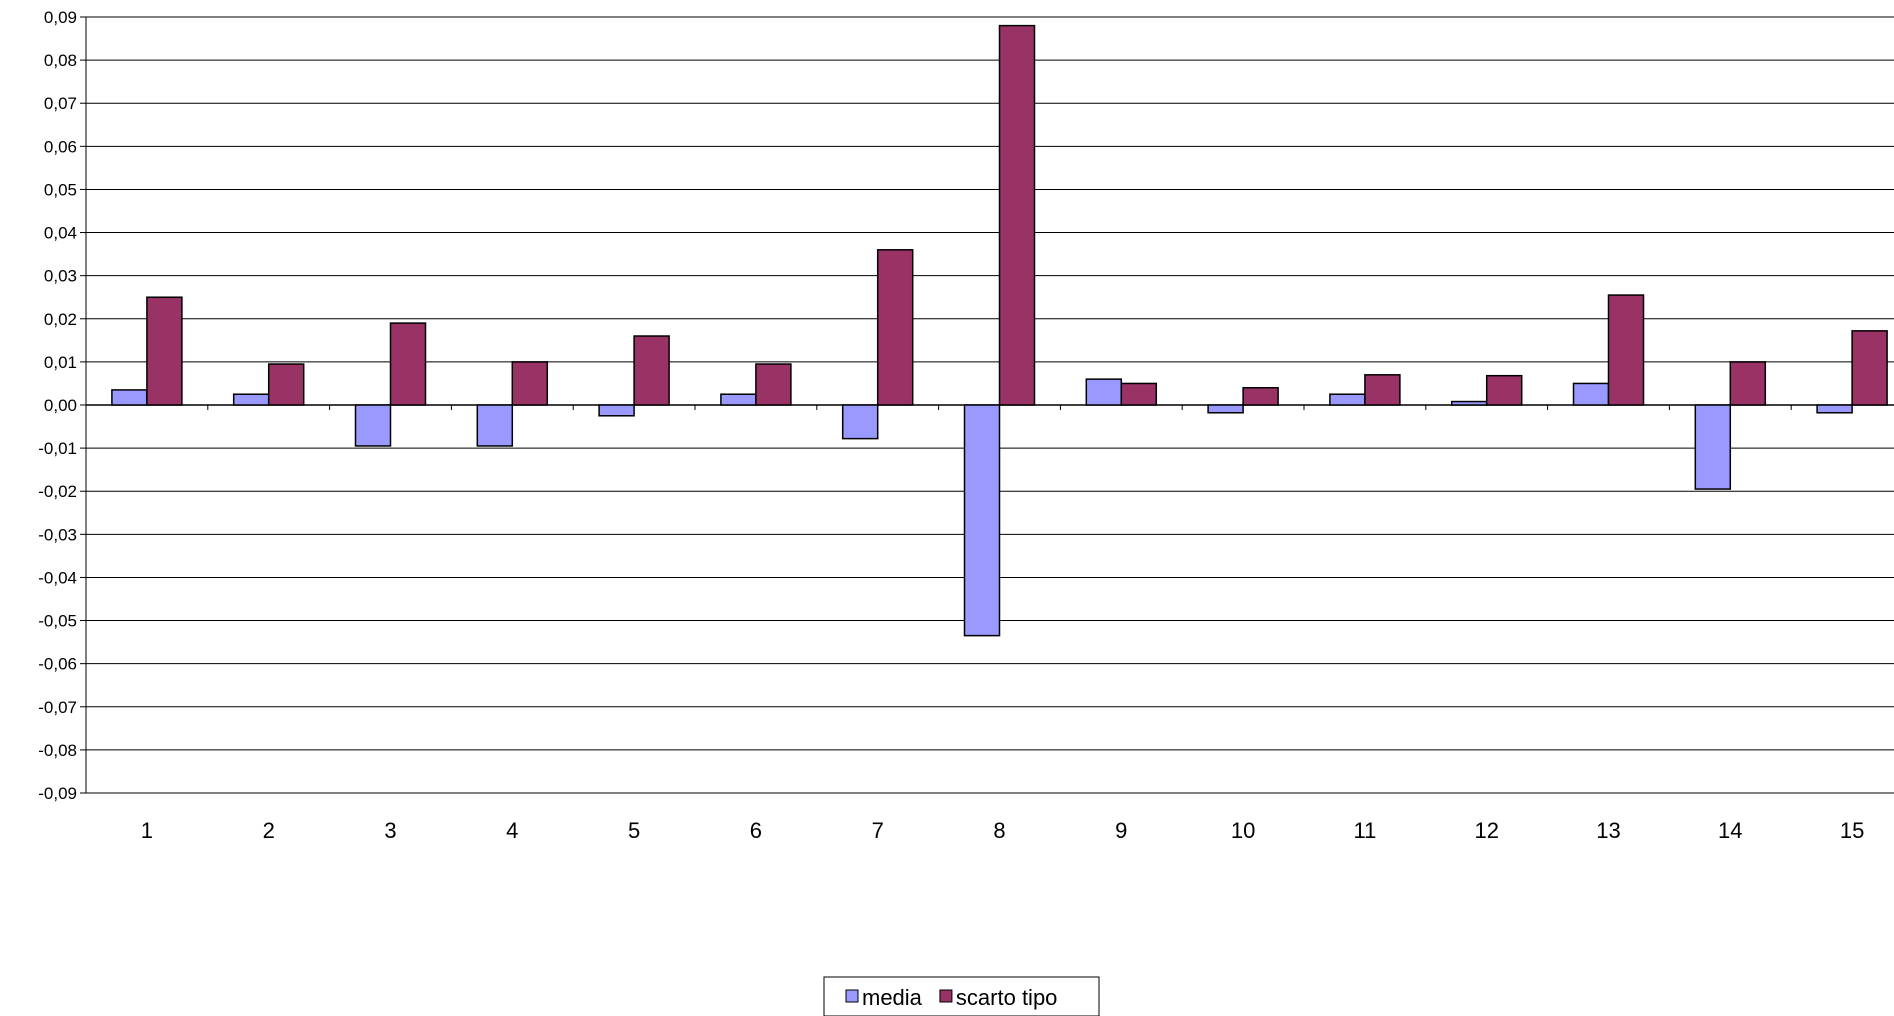 Image resolution: width=1894 pixels, height=1016 pixels. Describe the element at coordinates (60, 17) in the screenshot. I see `y-tick-label: 0,09` at that location.